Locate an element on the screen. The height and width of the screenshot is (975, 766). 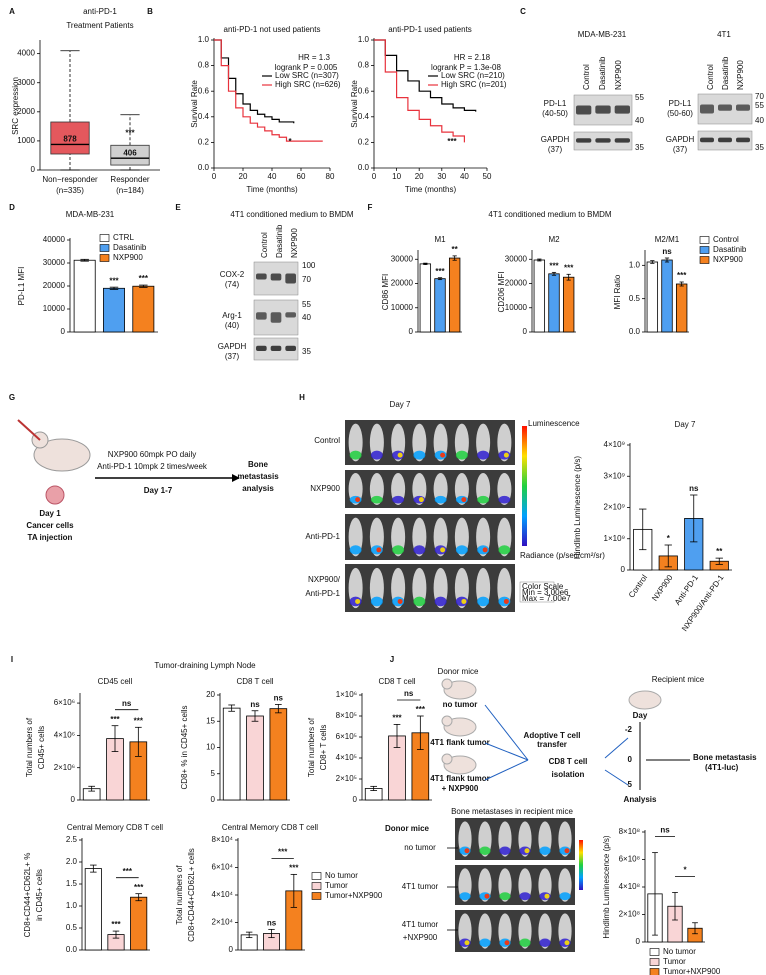
label: isolation is located at coordinates (568, 774).